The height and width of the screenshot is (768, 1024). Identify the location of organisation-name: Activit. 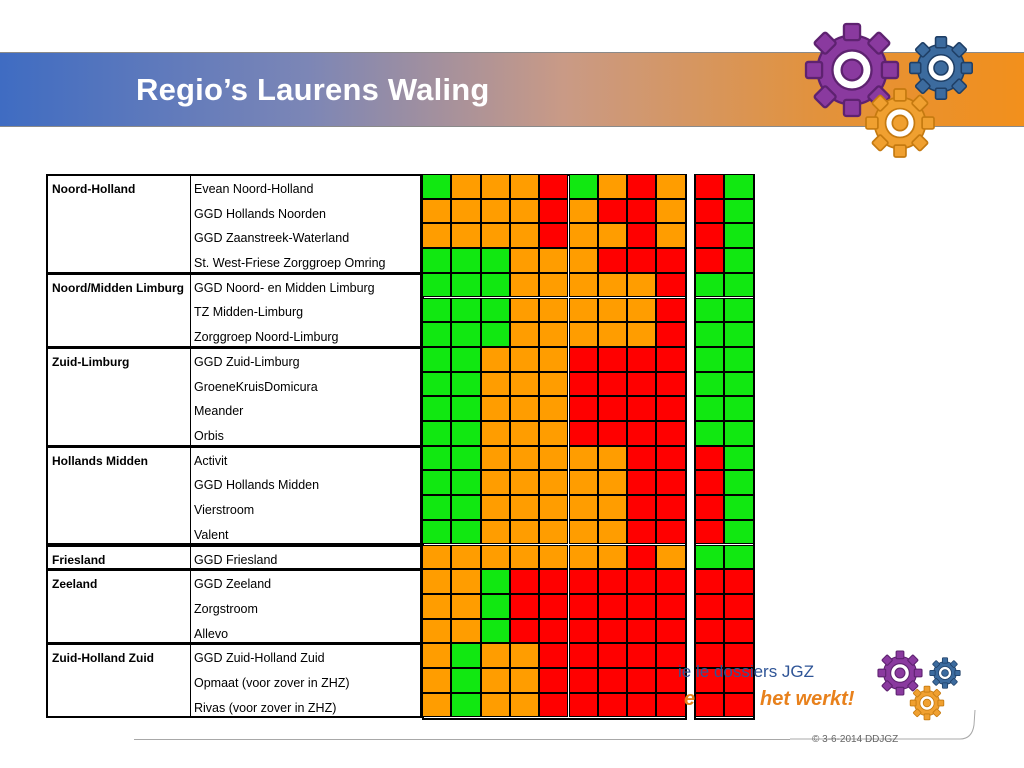
(211, 460).